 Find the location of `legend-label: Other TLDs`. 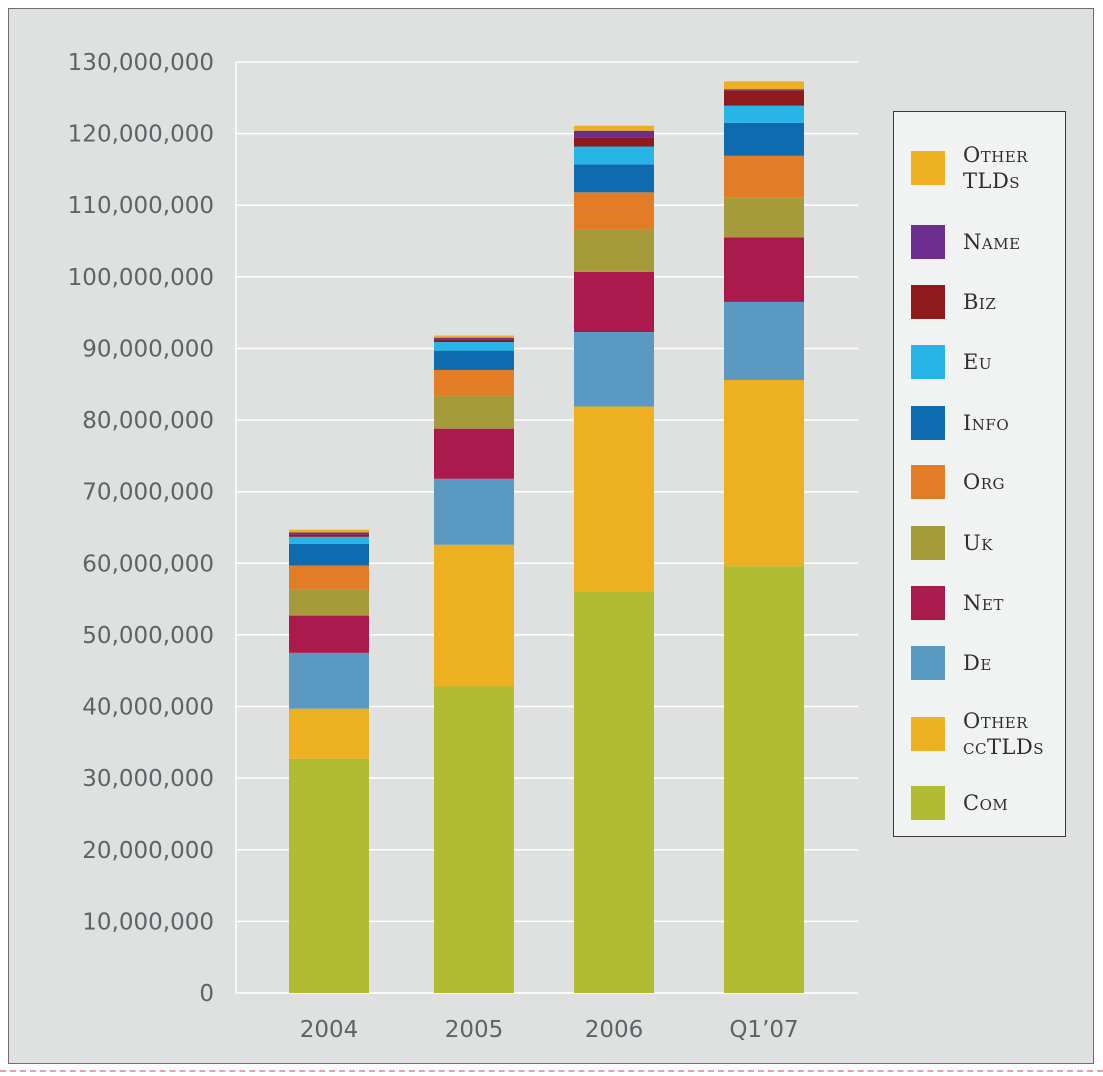

legend-label: Other TLDs is located at coordinates (996, 168).